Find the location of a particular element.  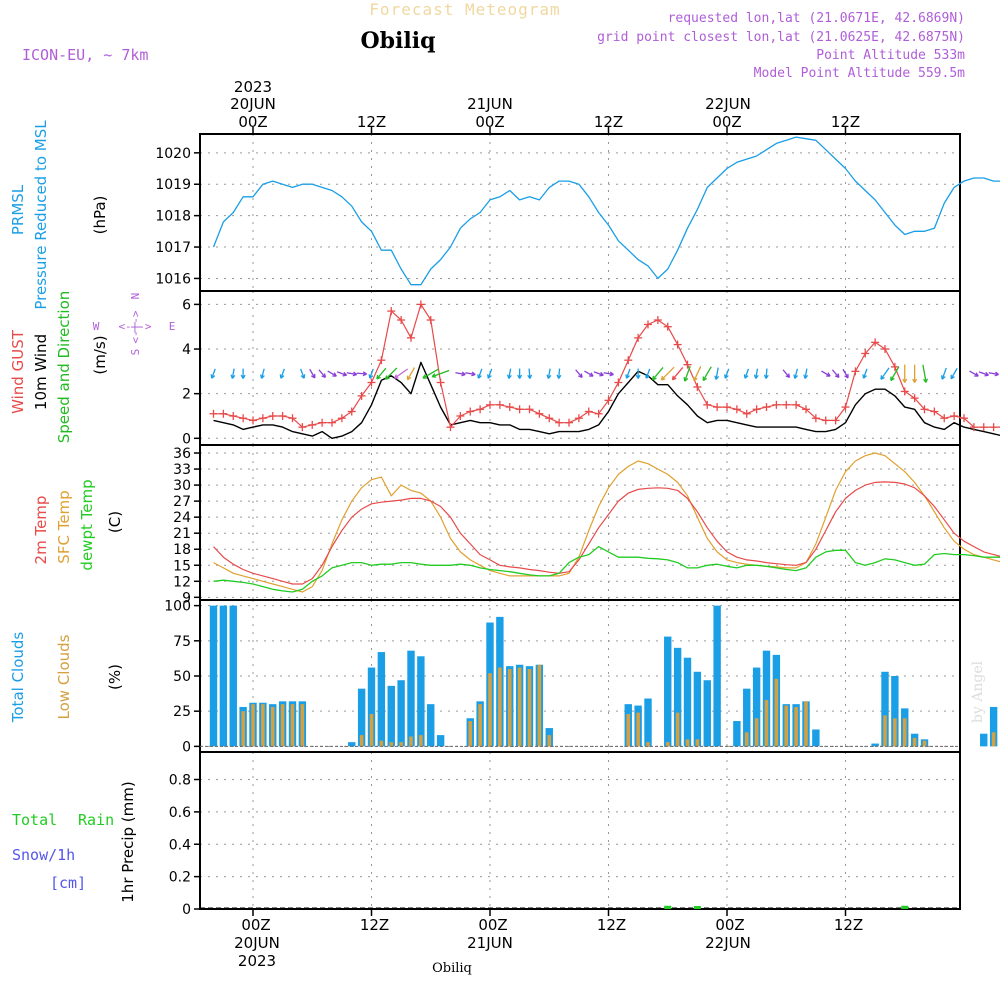

panel-pressure: 1016 1017 1018 1019 1020 is located at coordinates (558, 212).